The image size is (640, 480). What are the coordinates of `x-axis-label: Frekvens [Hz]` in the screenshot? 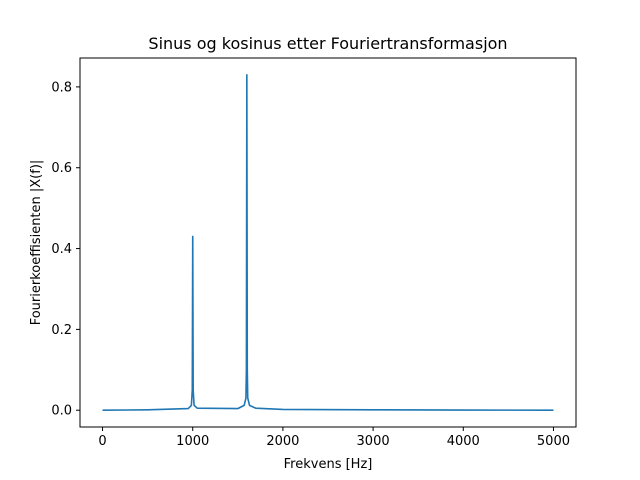 It's located at (328, 464).